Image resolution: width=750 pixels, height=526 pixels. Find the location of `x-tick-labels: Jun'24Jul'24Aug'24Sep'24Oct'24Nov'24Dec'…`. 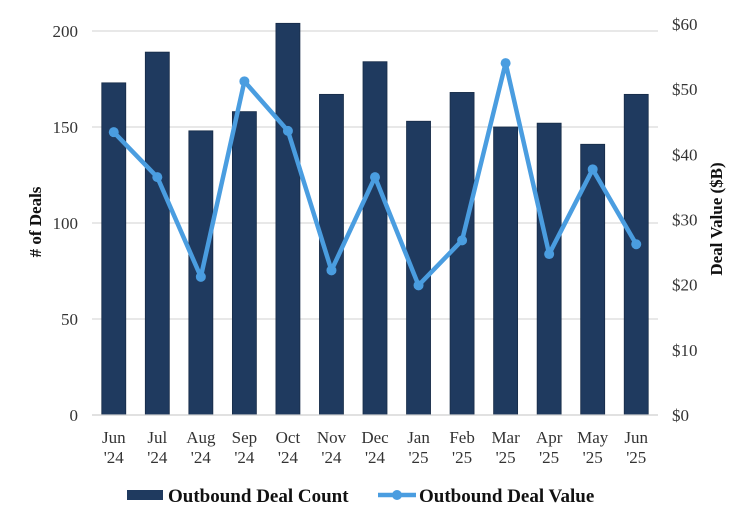

x-tick-labels: Jun'24Jul'24Aug'24Sep'24Oct'24Nov'24Dec'… is located at coordinates (375, 447).